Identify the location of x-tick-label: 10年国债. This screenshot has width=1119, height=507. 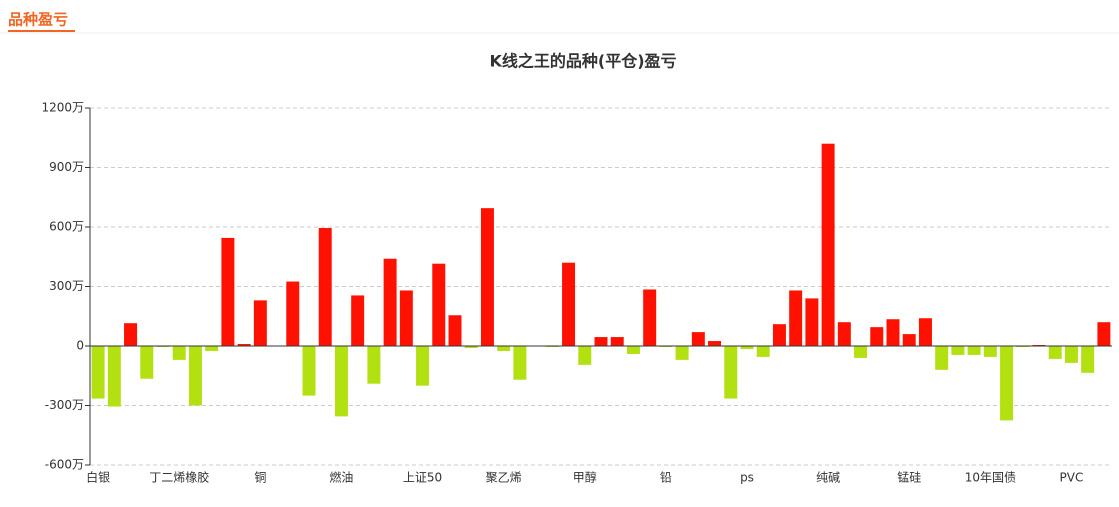
(990, 478).